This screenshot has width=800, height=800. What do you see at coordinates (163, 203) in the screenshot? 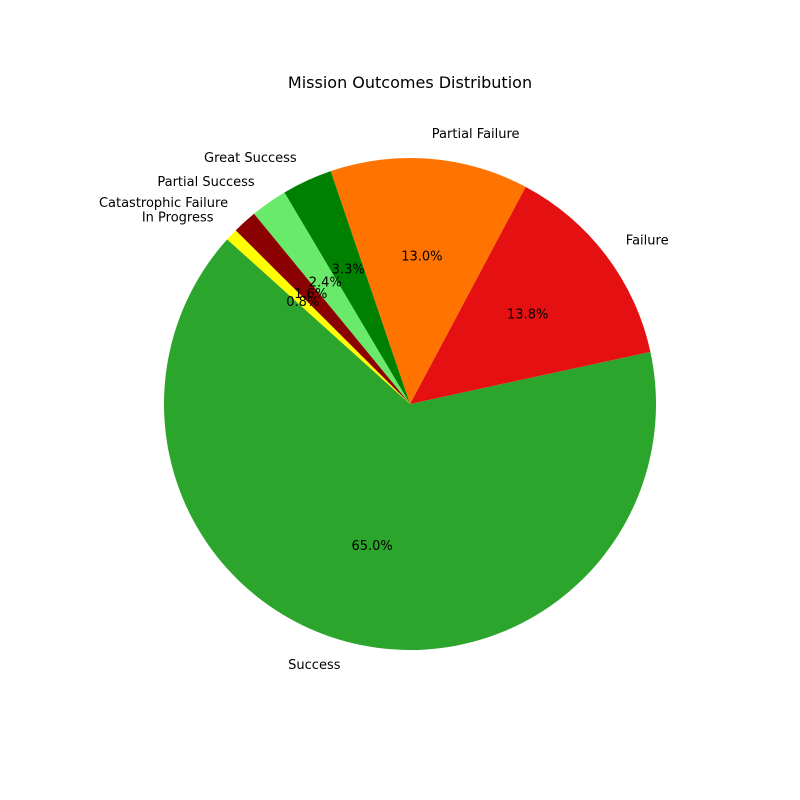
I see `slice-label-catastrophic-failure: Catastrophic Failure` at bounding box center [163, 203].